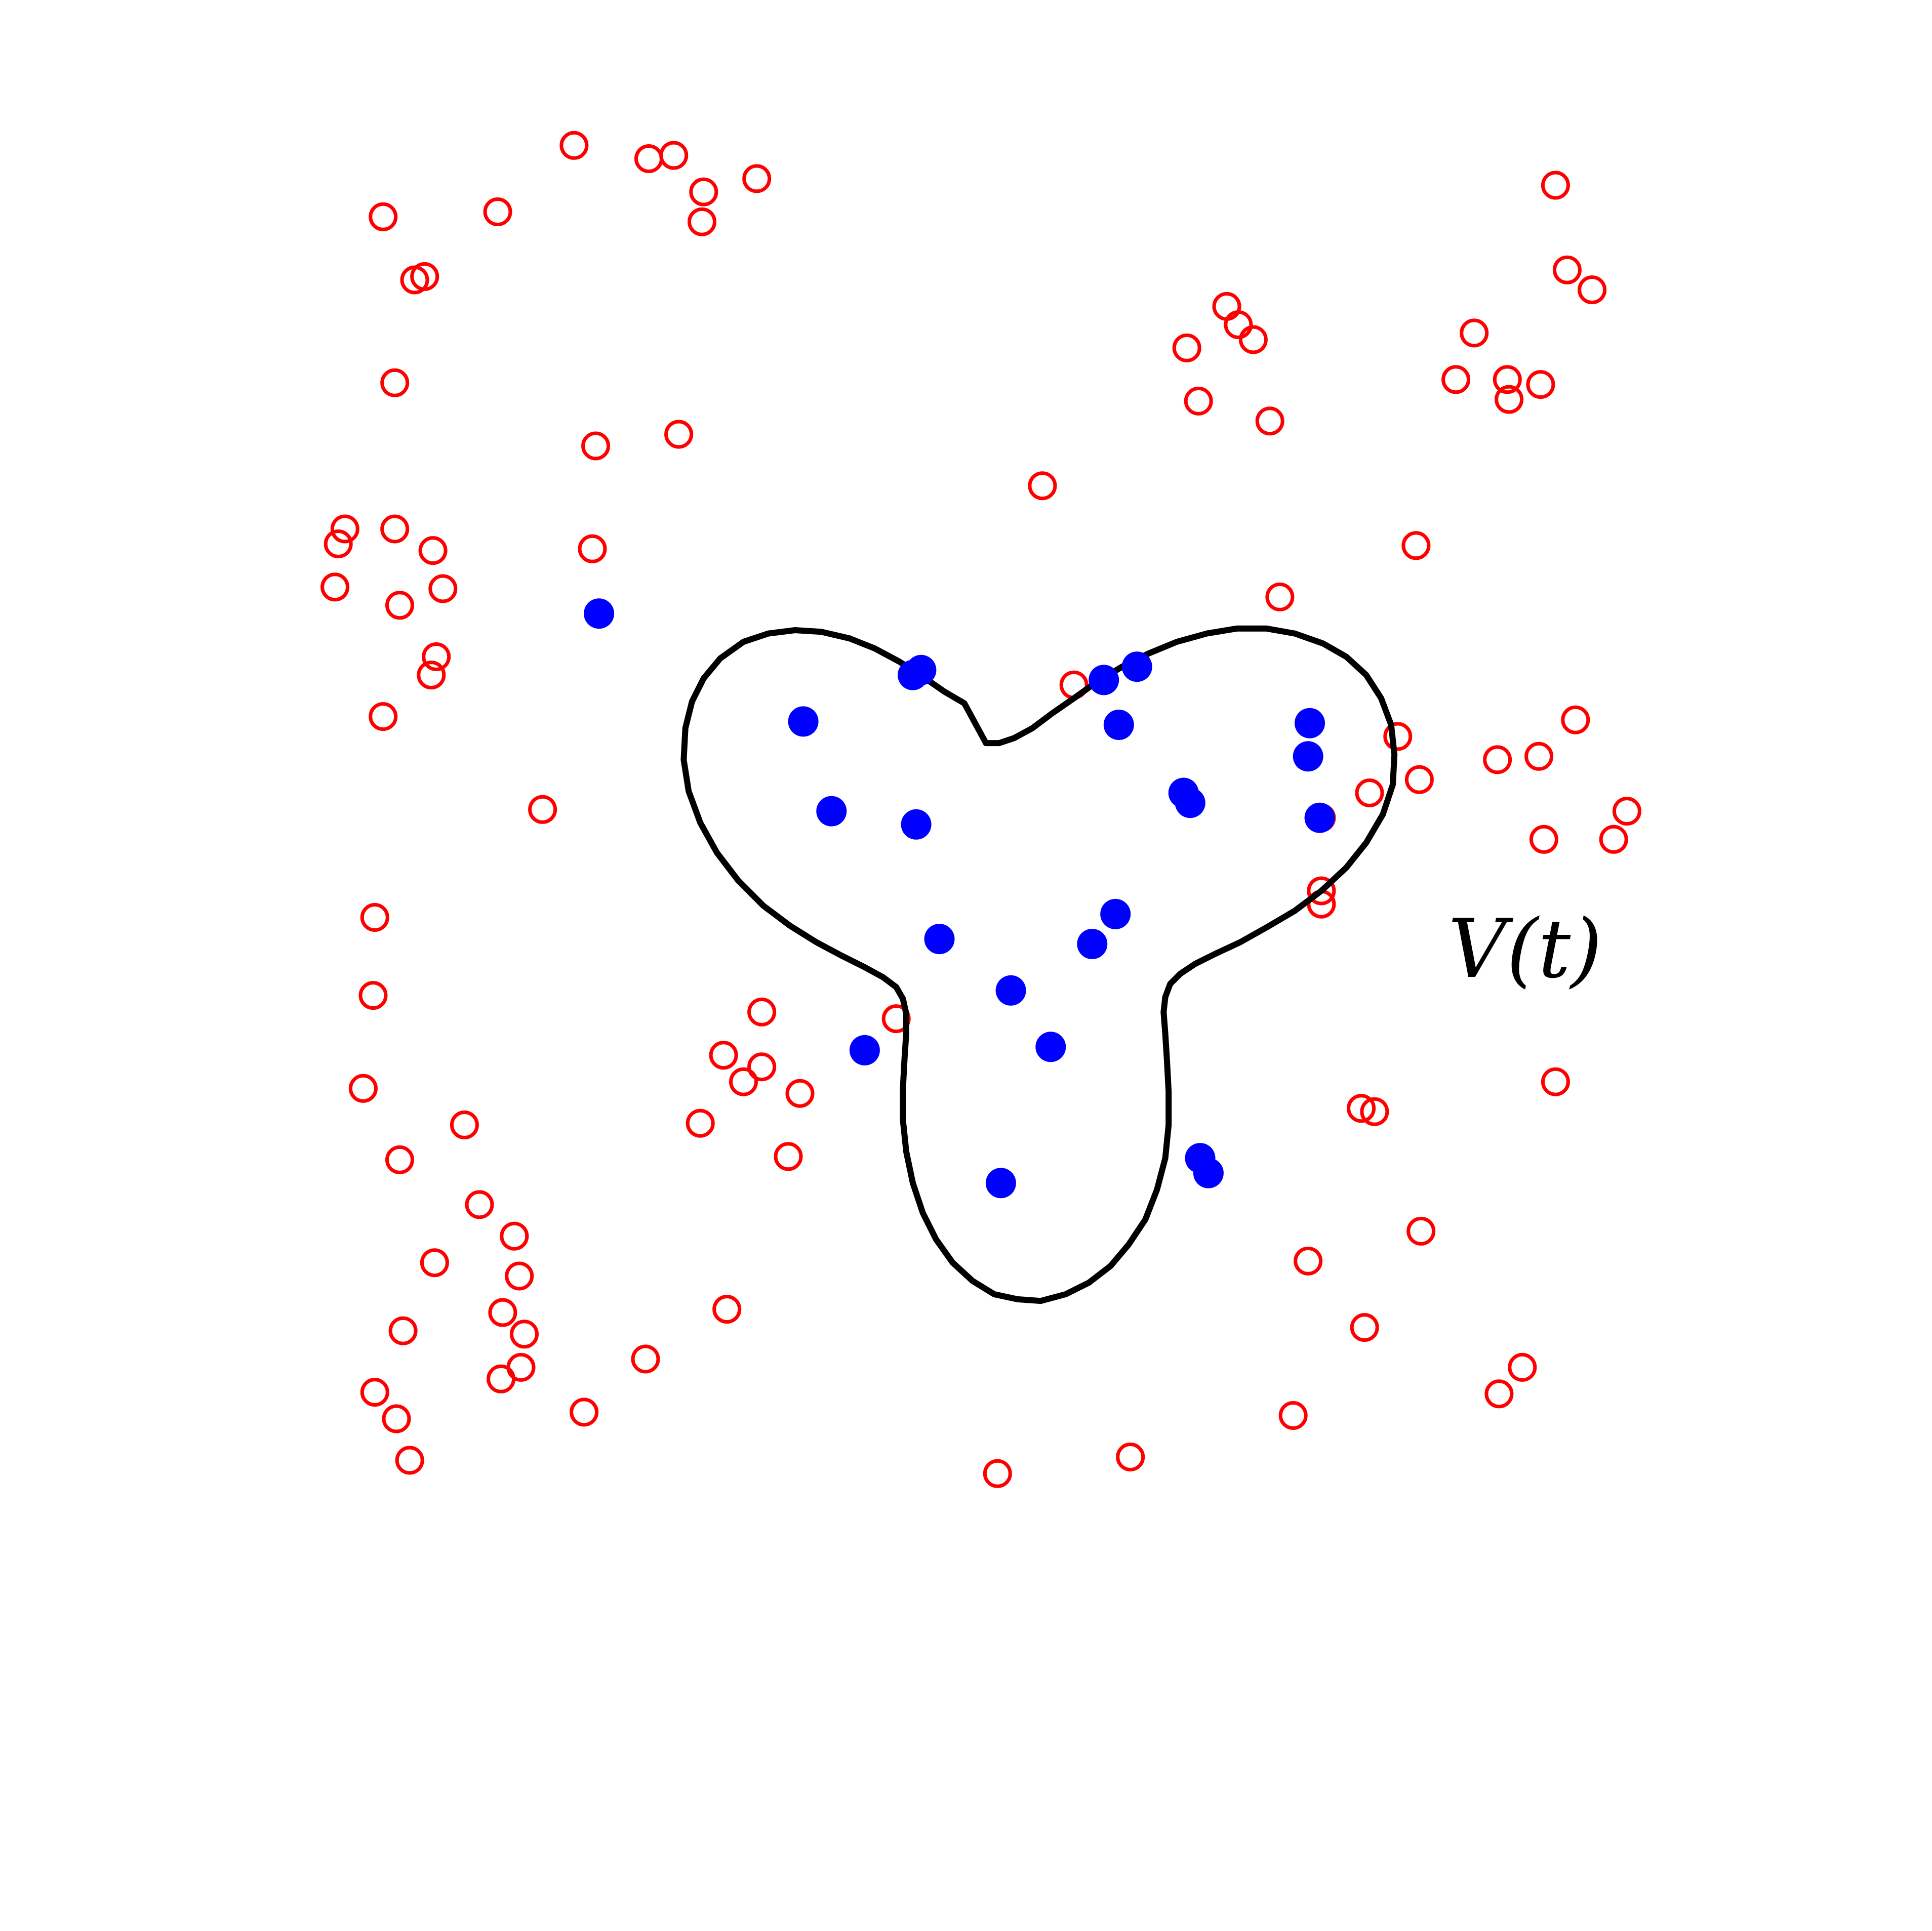  I want to click on region-boundary, so click(1039, 964).